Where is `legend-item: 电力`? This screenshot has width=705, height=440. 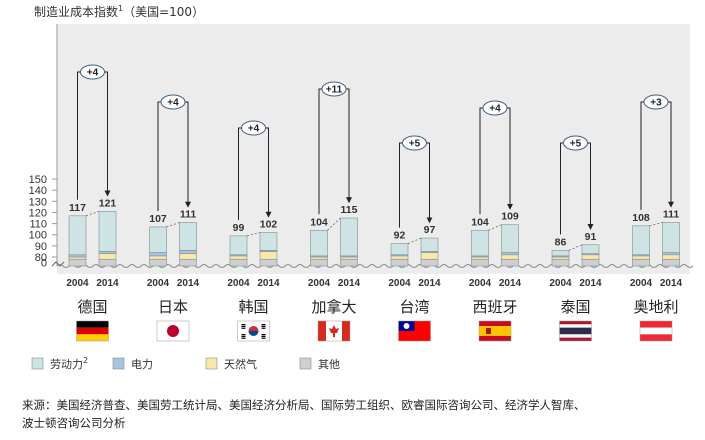 legend-item: 电力 is located at coordinates (132, 364).